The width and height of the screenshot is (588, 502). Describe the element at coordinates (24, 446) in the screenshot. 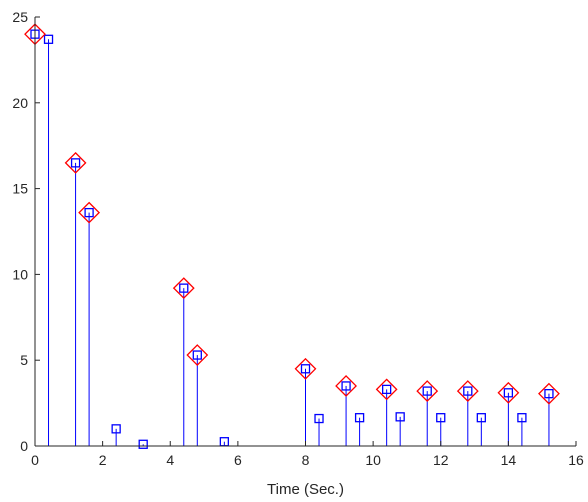

I see `y-tick-label: 0` at that location.